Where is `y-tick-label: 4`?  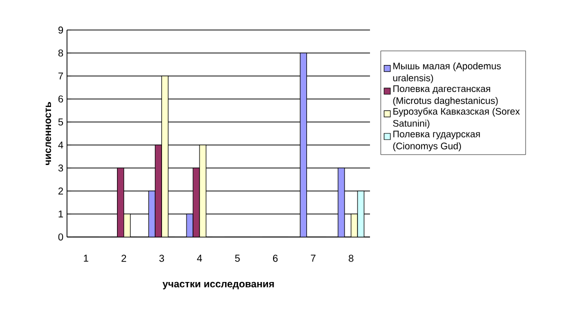
y-tick-label: 4 is located at coordinates (61, 145).